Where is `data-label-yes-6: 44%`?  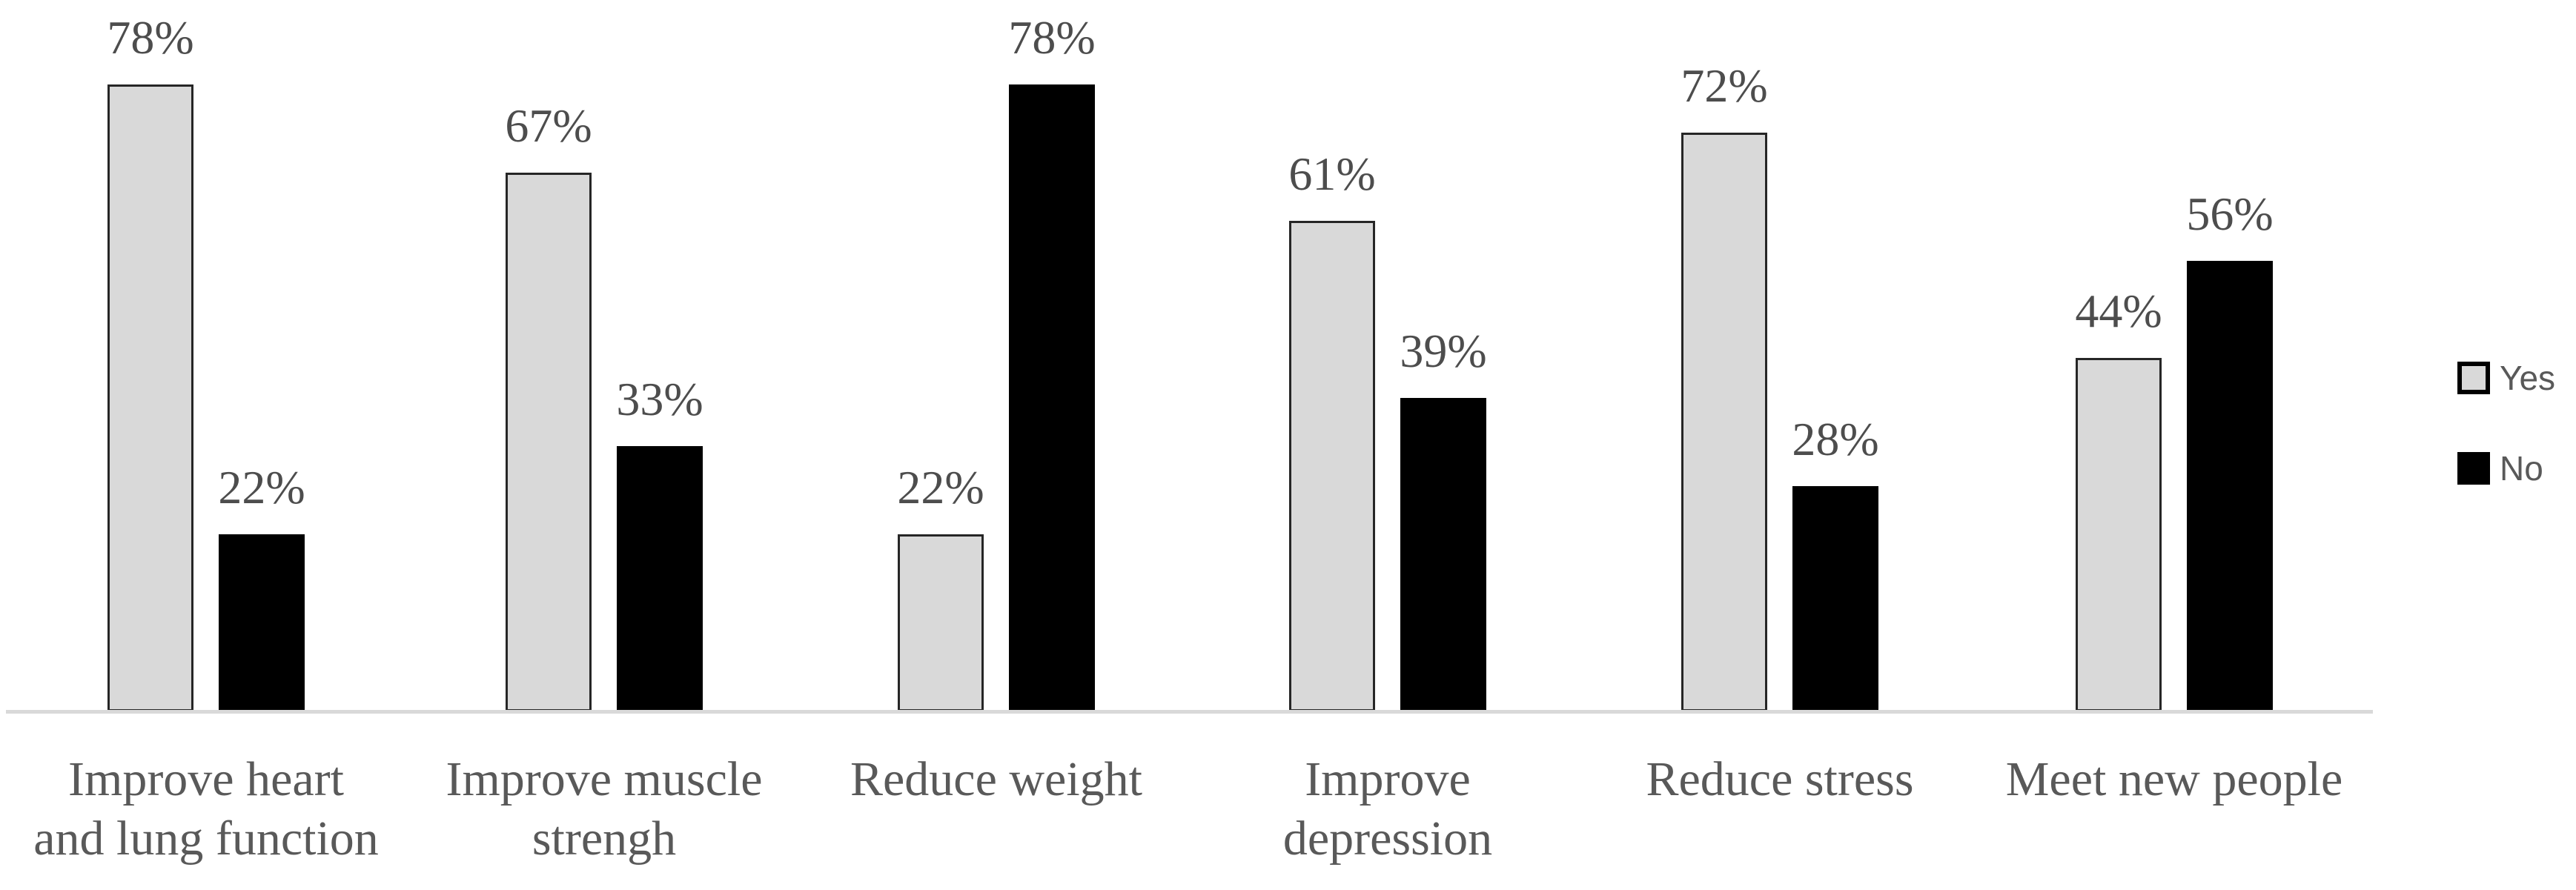 data-label-yes-6: 44% is located at coordinates (2118, 311).